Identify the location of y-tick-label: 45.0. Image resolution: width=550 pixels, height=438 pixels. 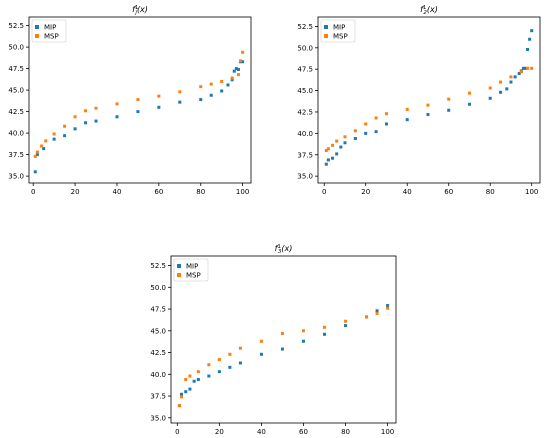
(305, 91).